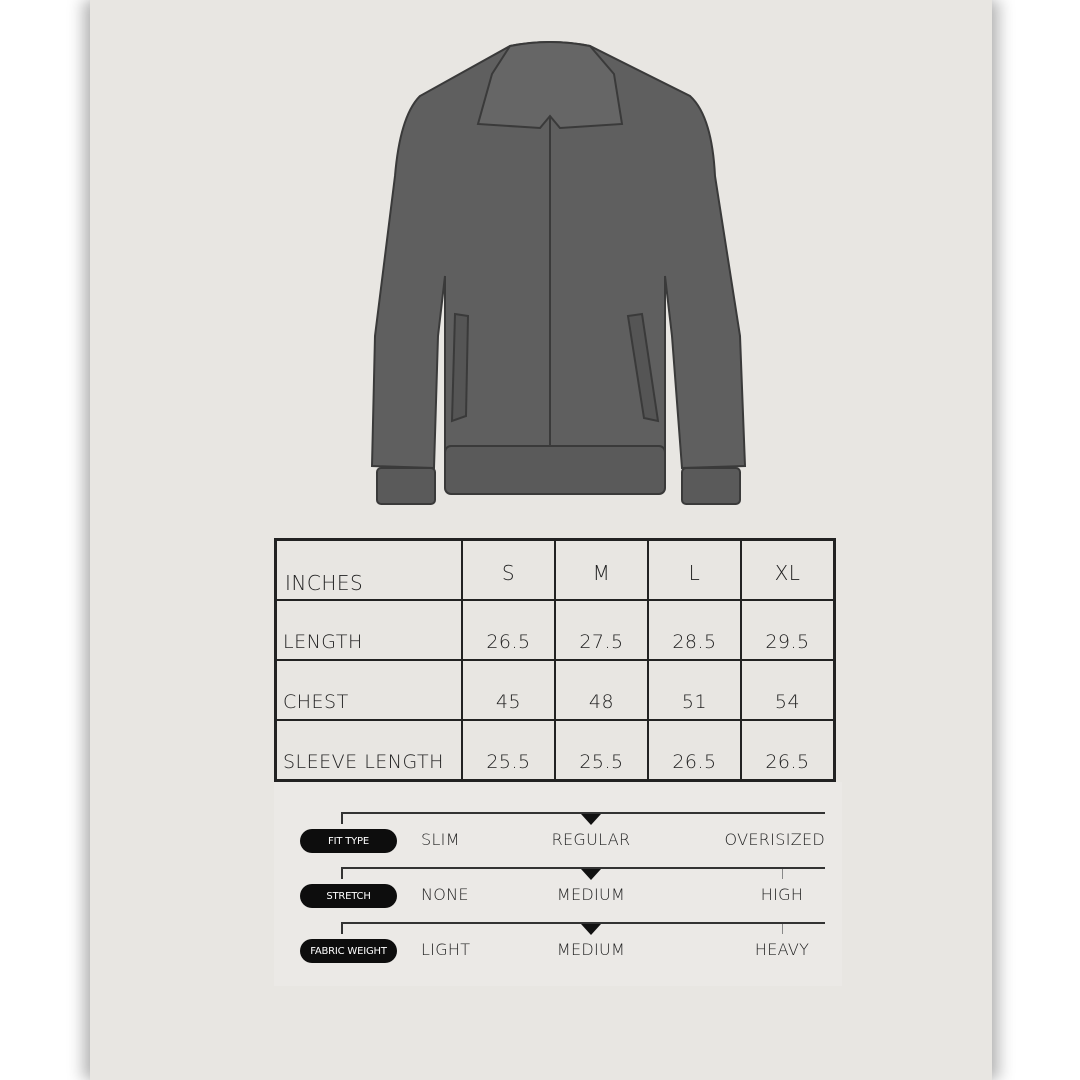 This screenshot has height=1080, width=1080. I want to click on cell: 28.5, so click(694, 630).